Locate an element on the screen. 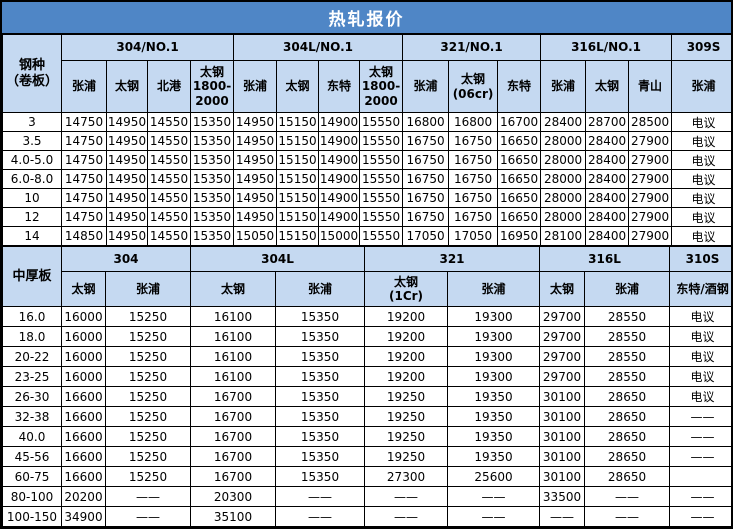 This screenshot has height=529, width=733. thickness-label: 16.0 is located at coordinates (32, 316).